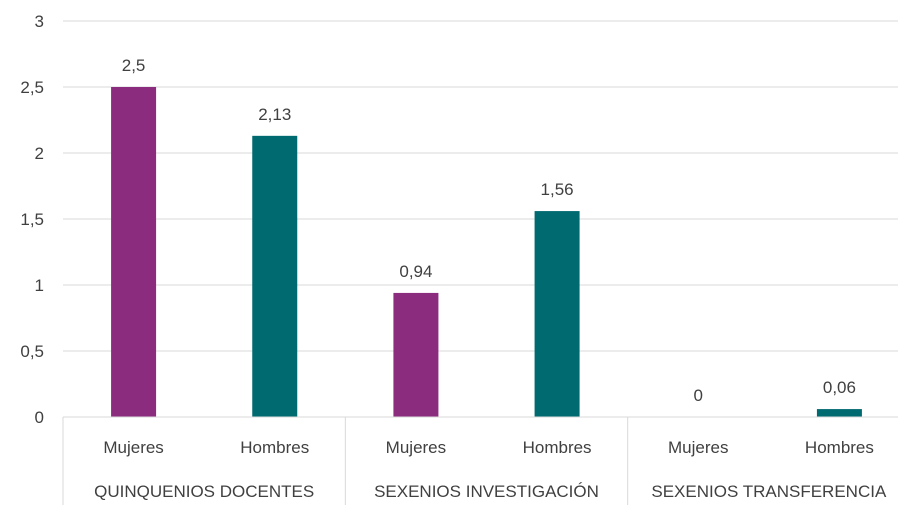 The image size is (898, 505). Describe the element at coordinates (32, 87) in the screenshot. I see `y-tick-label: 2,5` at that location.